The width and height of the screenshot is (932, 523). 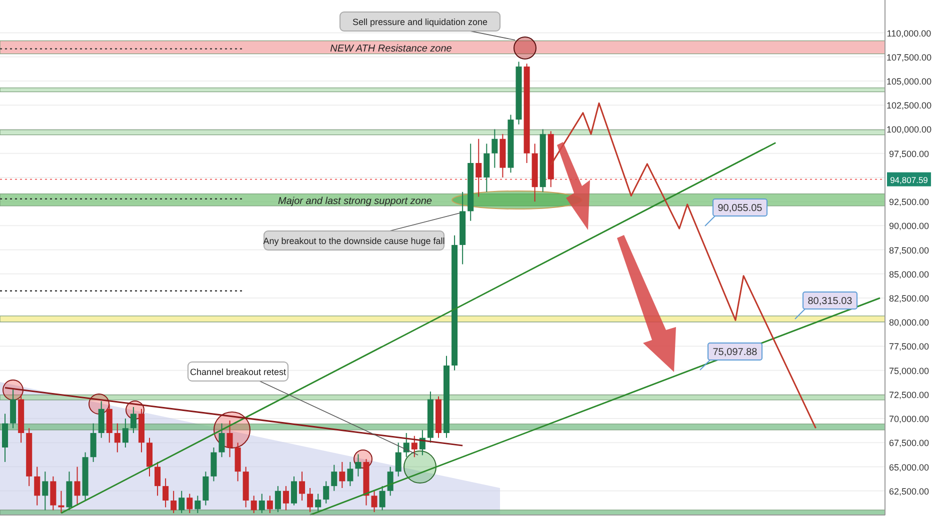 What do you see at coordinates (909, 347) in the screenshot?
I see `y-tick-label: 77,500.00` at bounding box center [909, 347].